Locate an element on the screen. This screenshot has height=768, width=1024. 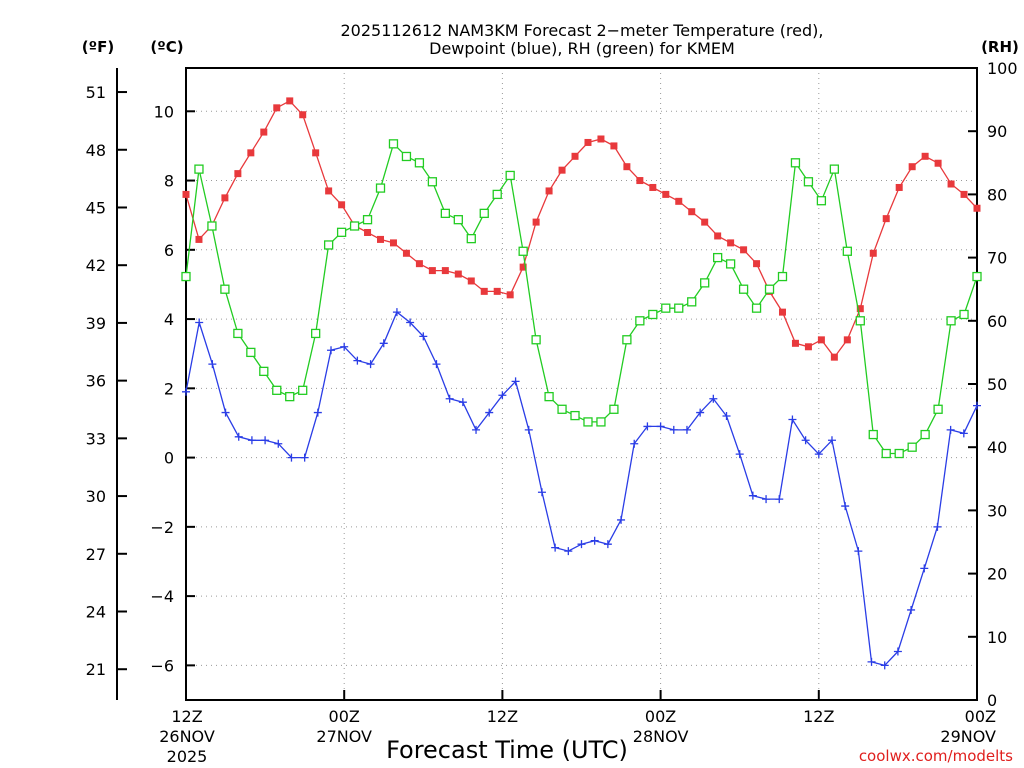
rh-tick-label: 20 is located at coordinates (997, 574).